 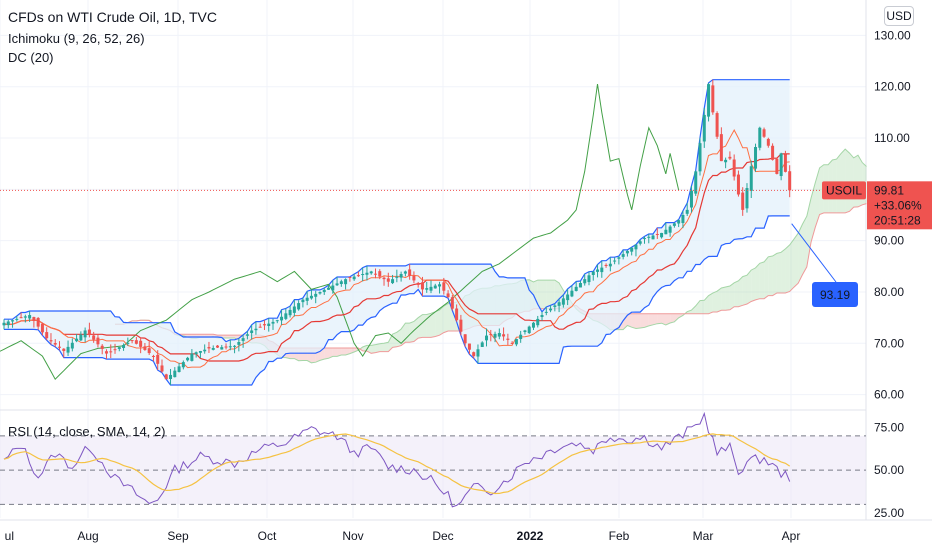 What do you see at coordinates (889, 292) in the screenshot?
I see `price-axis-label: 80.00` at bounding box center [889, 292].